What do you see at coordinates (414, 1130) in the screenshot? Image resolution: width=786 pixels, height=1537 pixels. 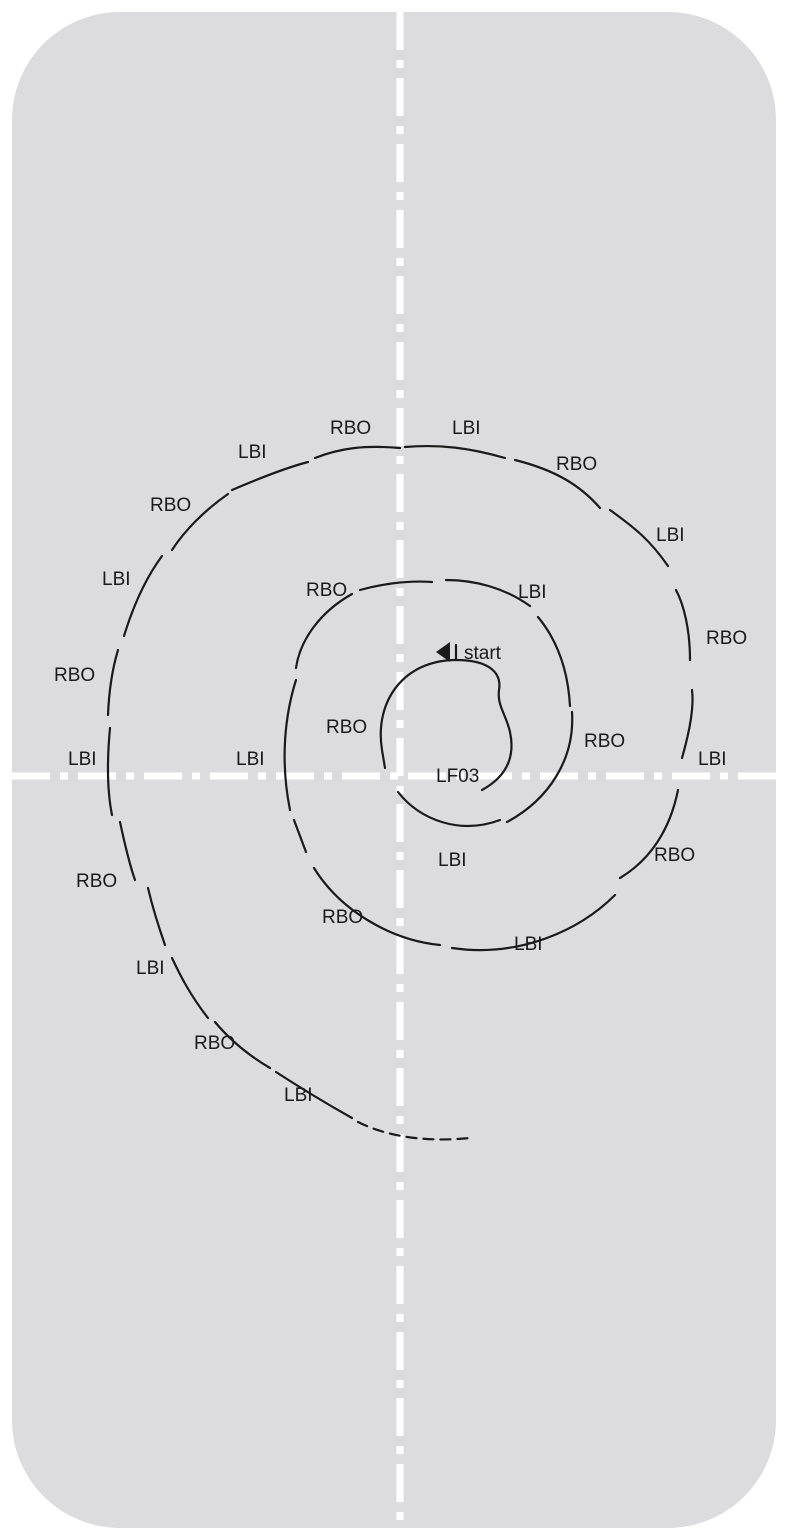 I see `outer-spiral-tail` at bounding box center [414, 1130].